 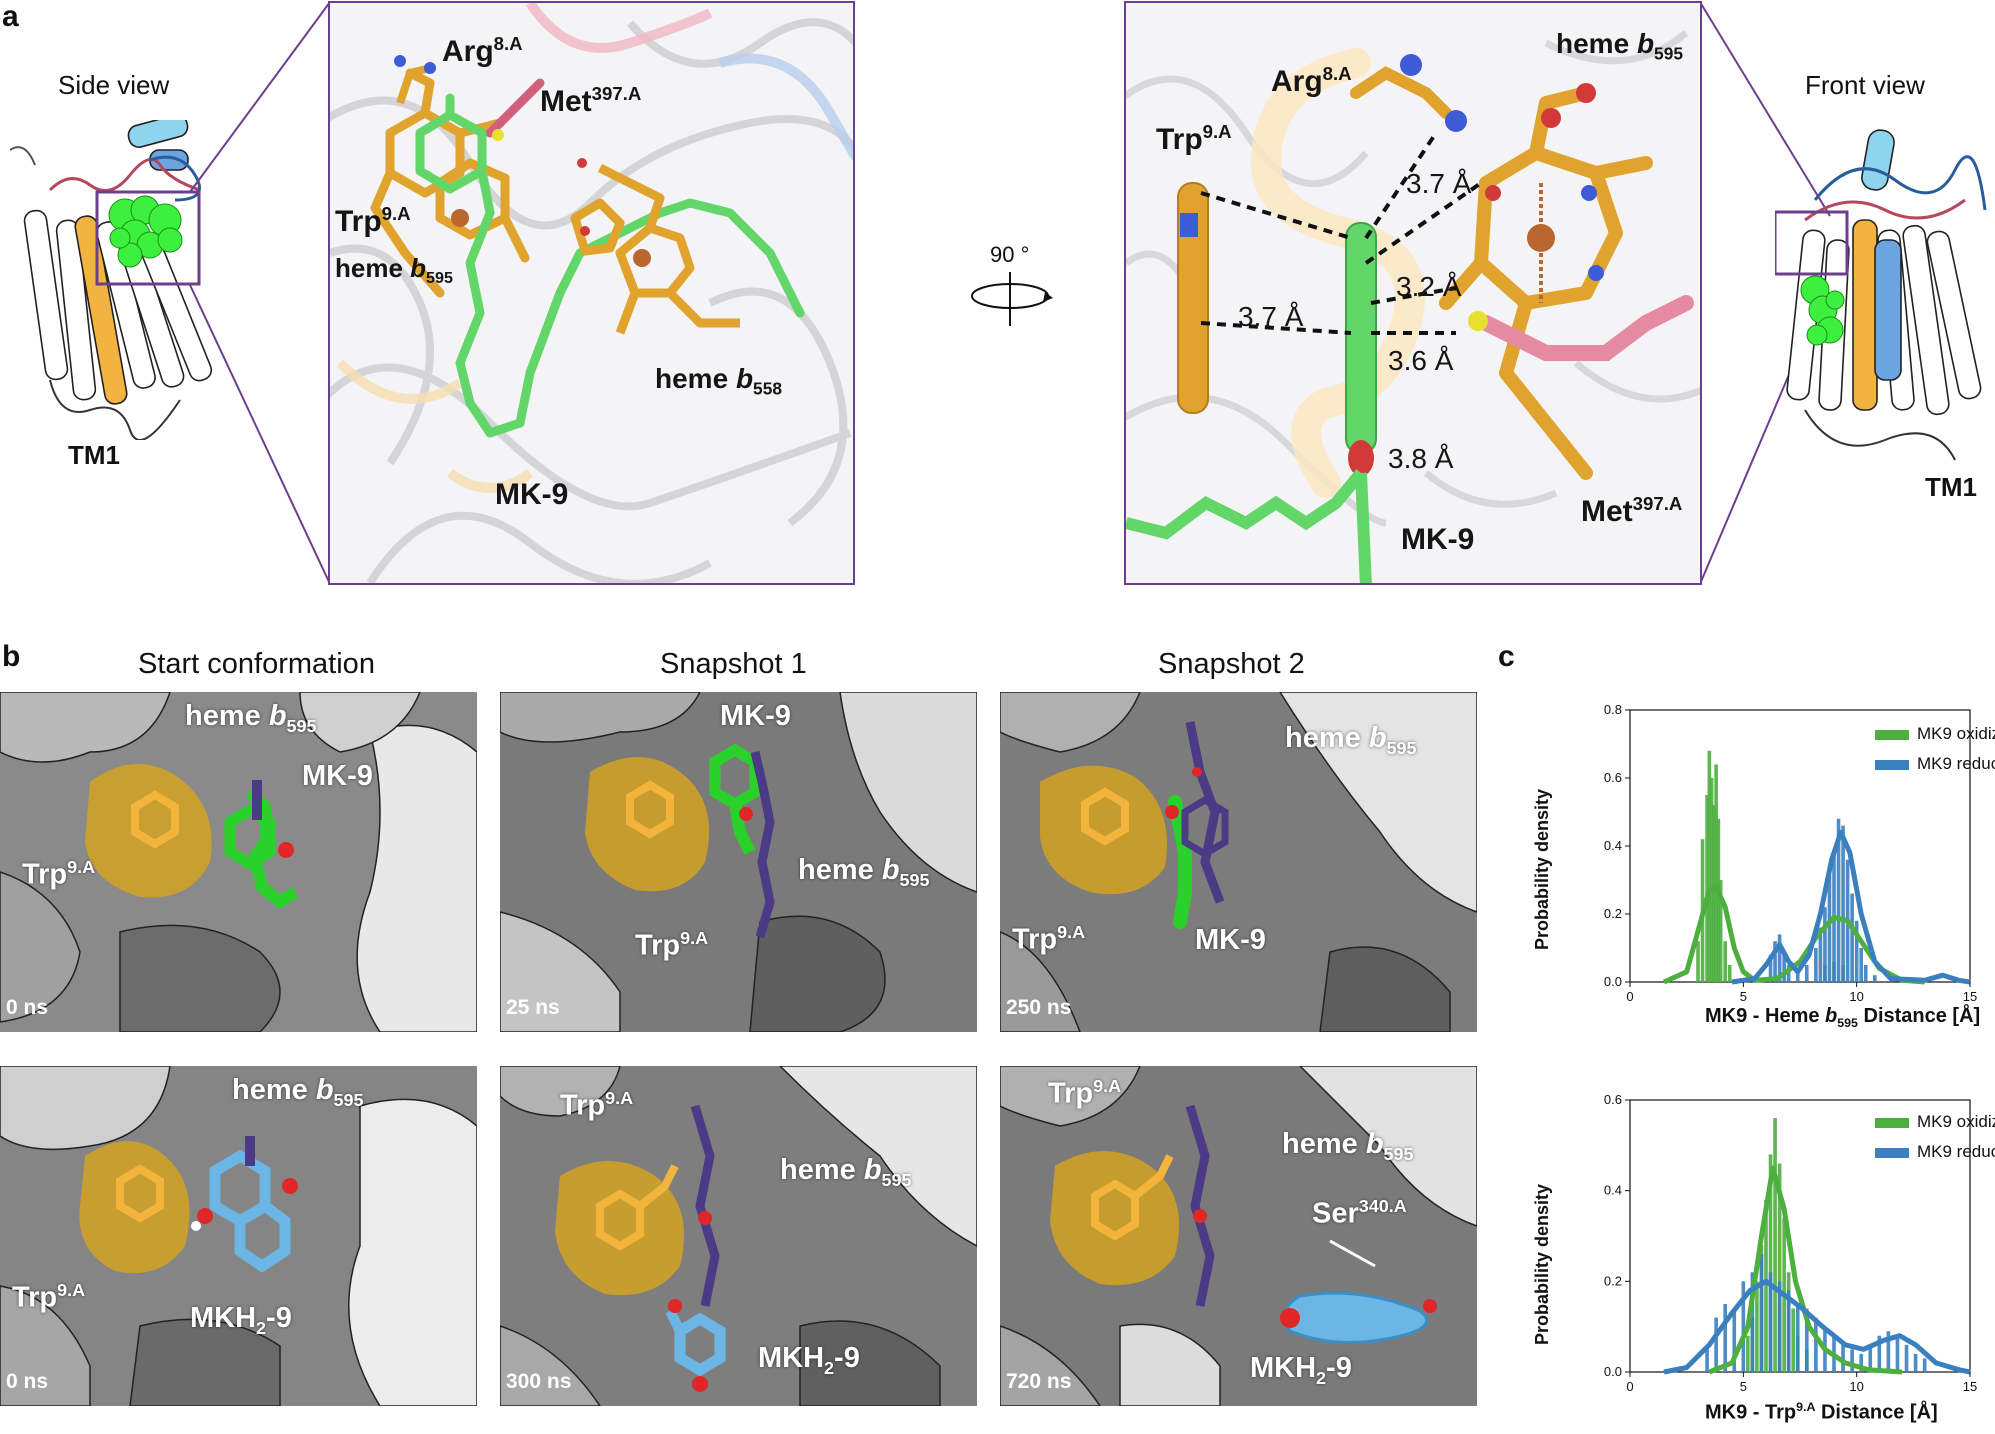 I want to click on b4-label-mkh: MKH2-9, so click(x=241, y=1320).